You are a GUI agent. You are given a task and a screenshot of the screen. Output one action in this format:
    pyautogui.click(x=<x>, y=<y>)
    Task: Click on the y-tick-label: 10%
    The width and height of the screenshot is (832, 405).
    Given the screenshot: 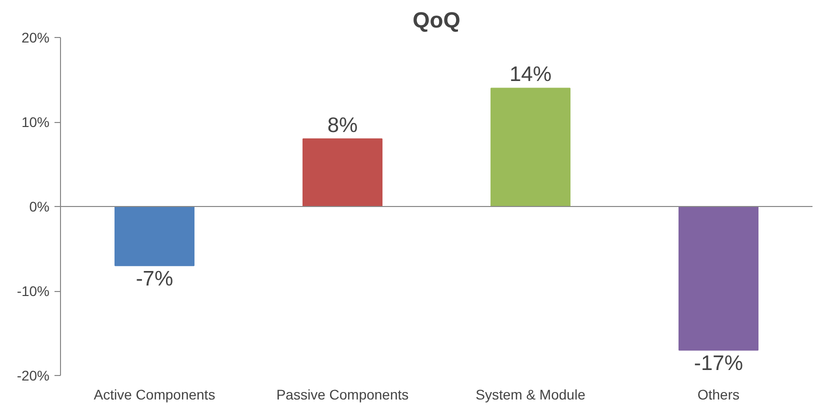 What is the action you would take?
    pyautogui.click(x=35, y=122)
    